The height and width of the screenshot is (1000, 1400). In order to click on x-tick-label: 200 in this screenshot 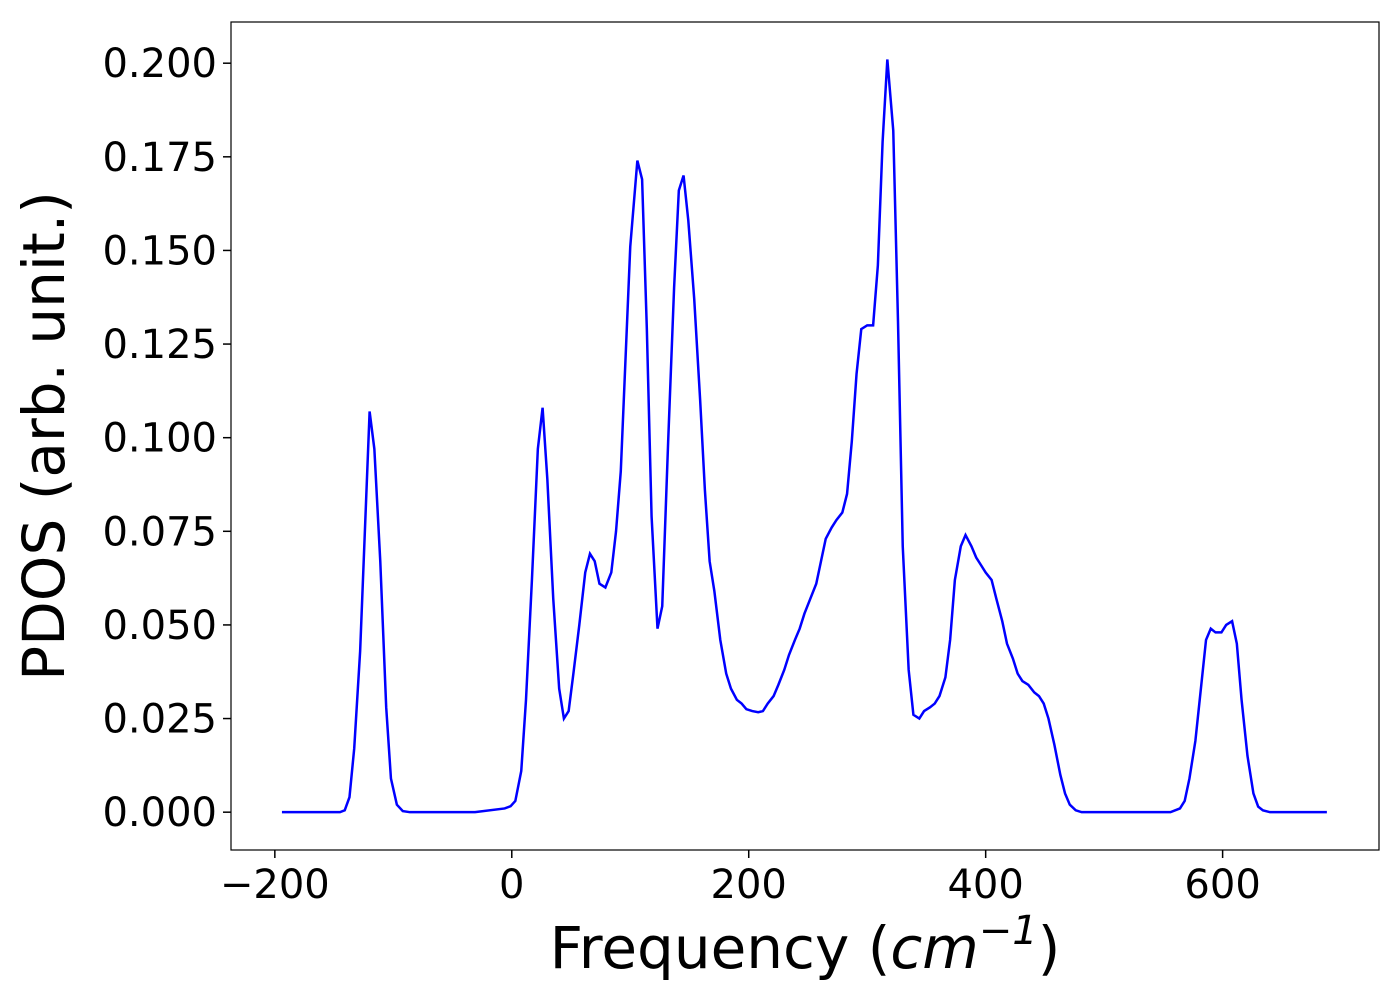, I will do `click(749, 885)`.